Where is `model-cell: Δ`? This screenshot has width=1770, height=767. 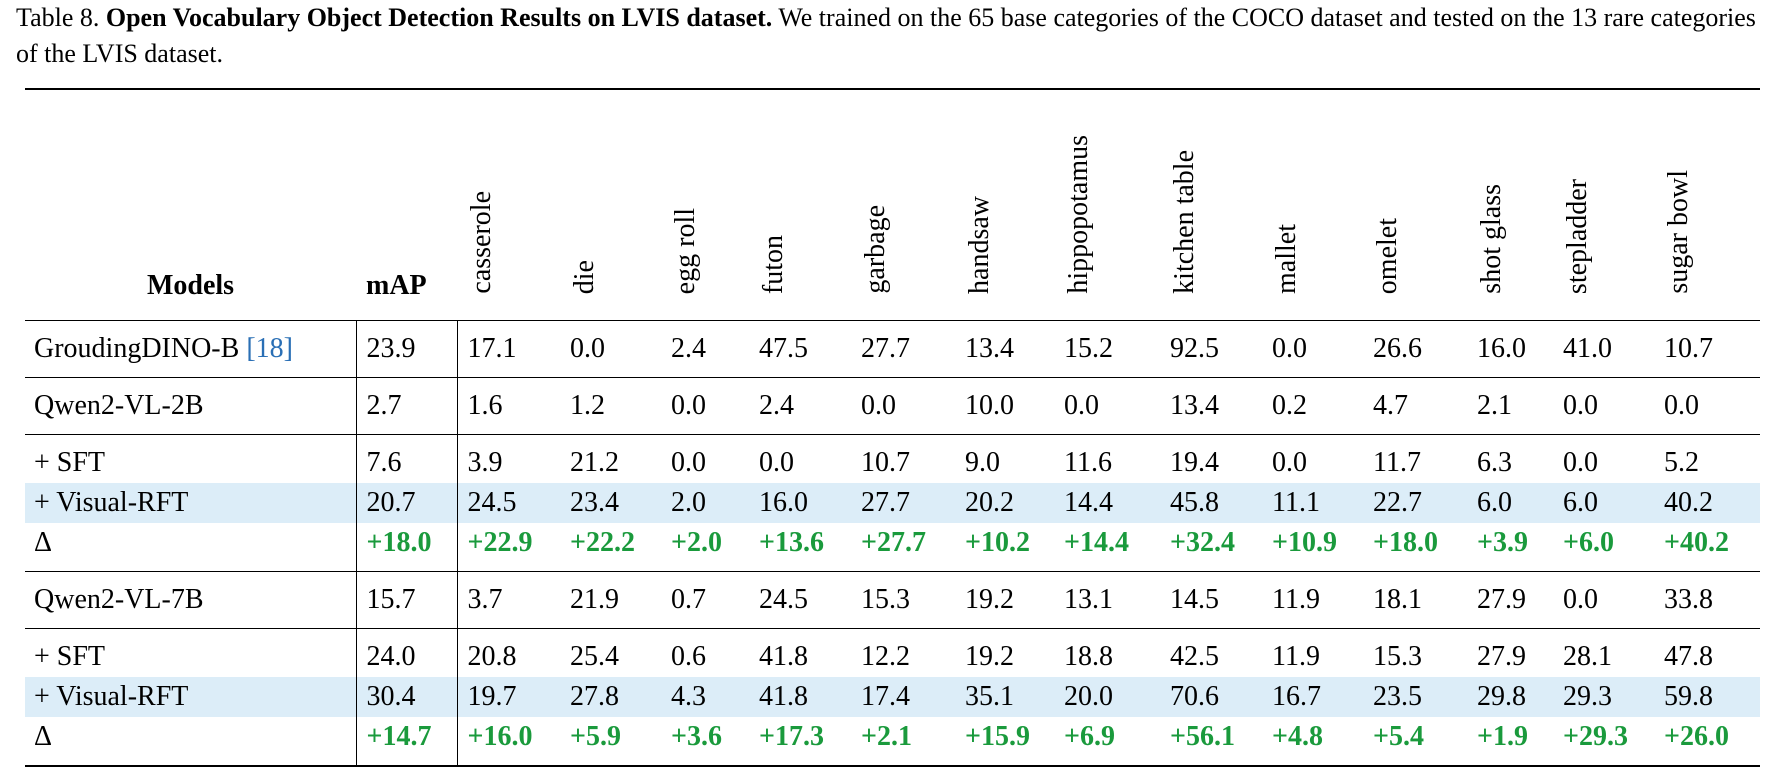
model-cell: Δ is located at coordinates (190, 547).